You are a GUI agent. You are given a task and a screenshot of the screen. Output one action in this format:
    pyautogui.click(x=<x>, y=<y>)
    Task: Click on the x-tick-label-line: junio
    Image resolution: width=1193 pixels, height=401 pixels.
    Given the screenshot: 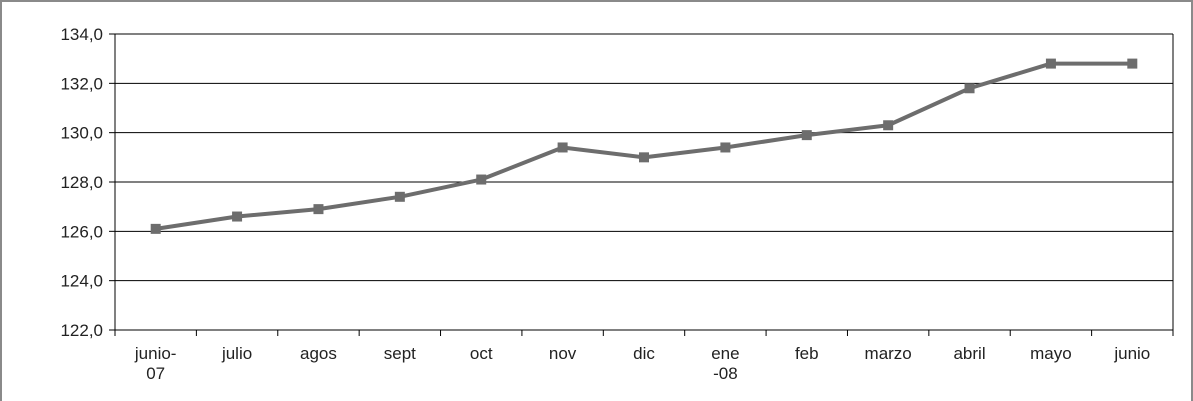 What is the action you would take?
    pyautogui.click(x=1131, y=353)
    